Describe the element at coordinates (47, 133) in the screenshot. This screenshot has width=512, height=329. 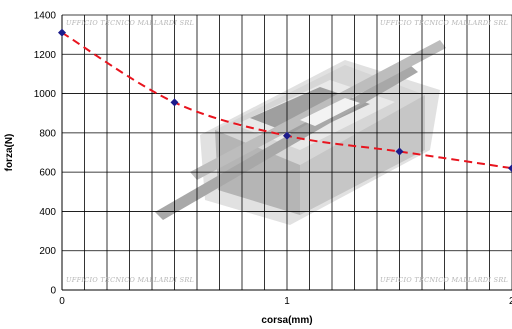
I see `y-tick-label: 800` at that location.